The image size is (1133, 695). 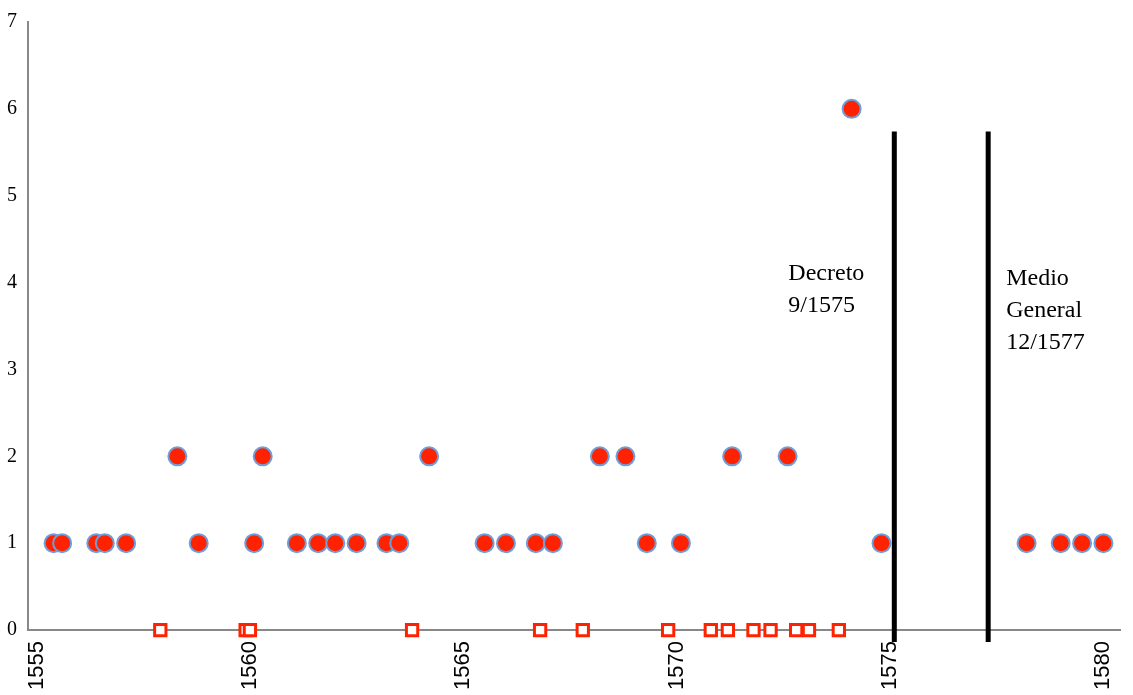 I want to click on ref-line-label: Decreto 9/1575, so click(x=826, y=288).